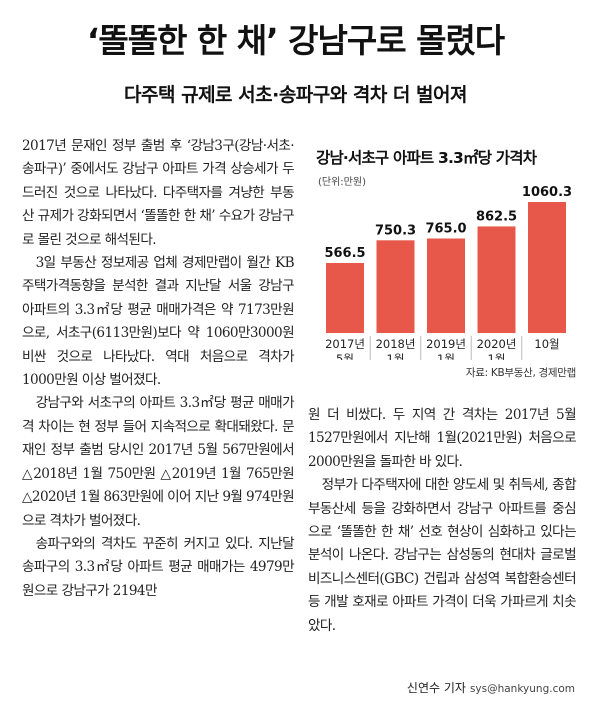 Image resolution: width=591 pixels, height=713 pixels. What do you see at coordinates (295, 40) in the screenshot?
I see `headline: ‘똘똘한 한 채’ 강남구로 몰렸다` at bounding box center [295, 40].